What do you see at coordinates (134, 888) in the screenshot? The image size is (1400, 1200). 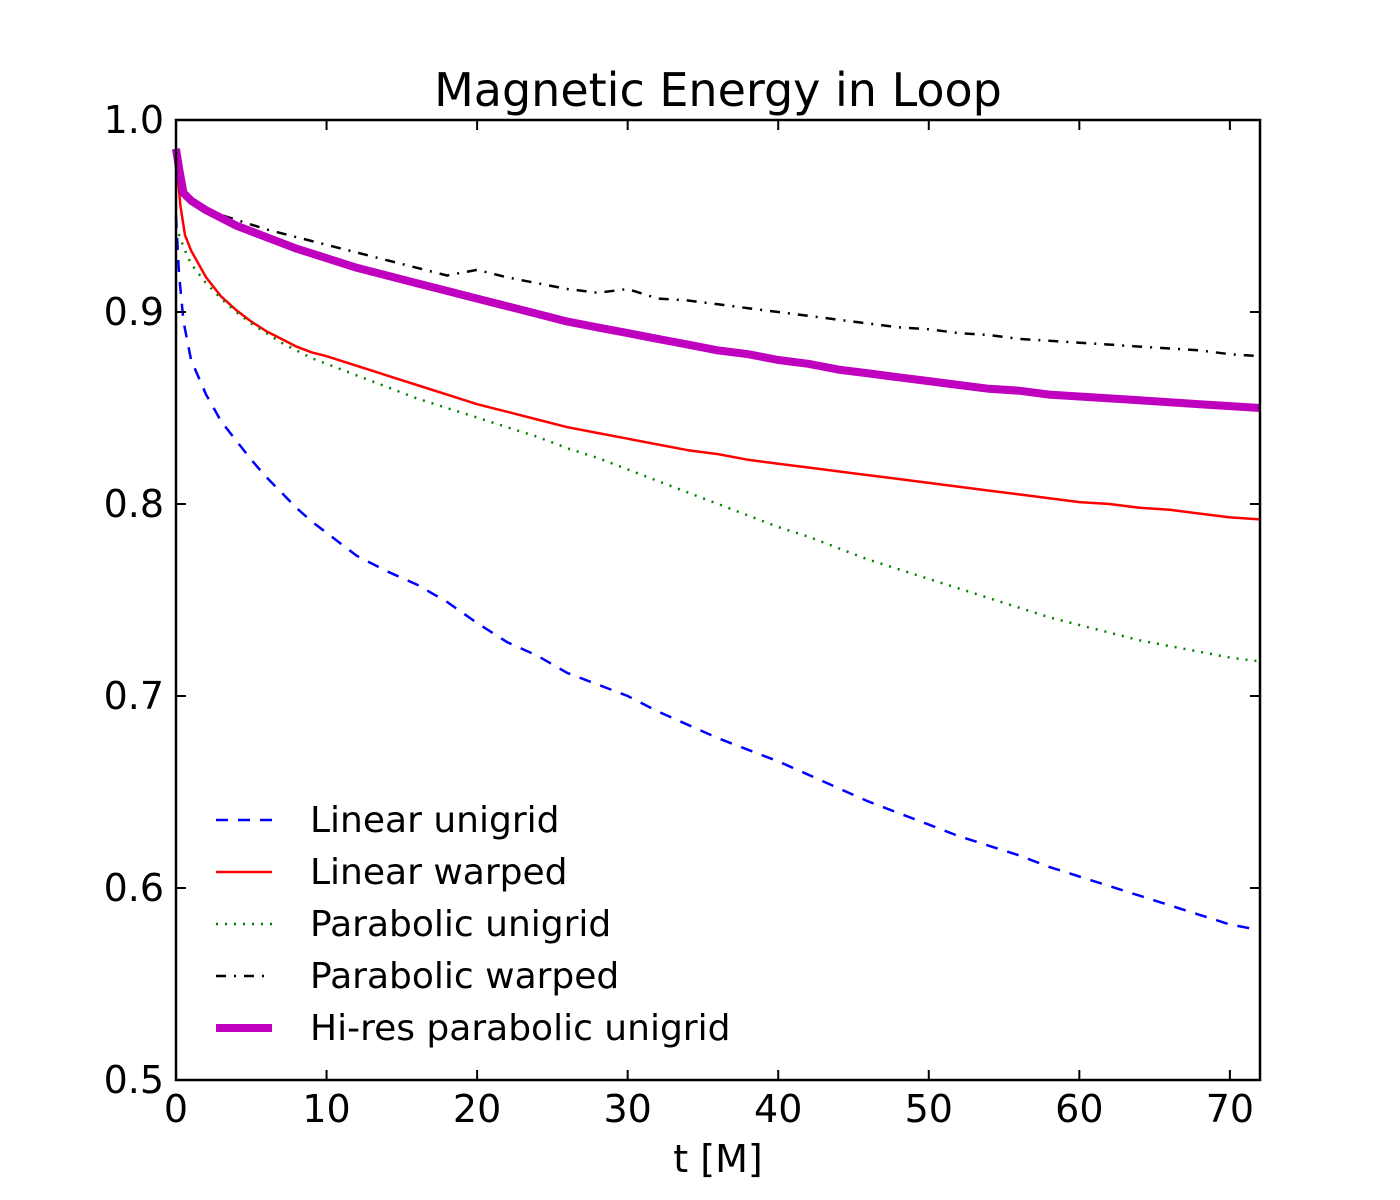 I see `y-tick-label: 0.6` at bounding box center [134, 888].